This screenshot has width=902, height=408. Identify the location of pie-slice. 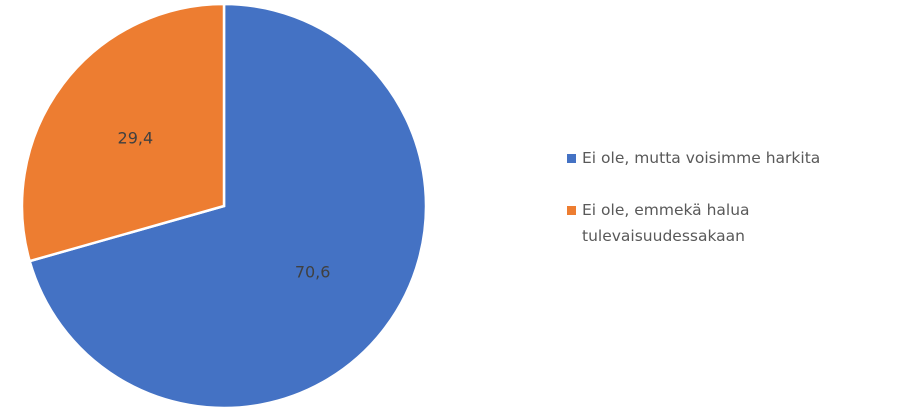
(123, 132).